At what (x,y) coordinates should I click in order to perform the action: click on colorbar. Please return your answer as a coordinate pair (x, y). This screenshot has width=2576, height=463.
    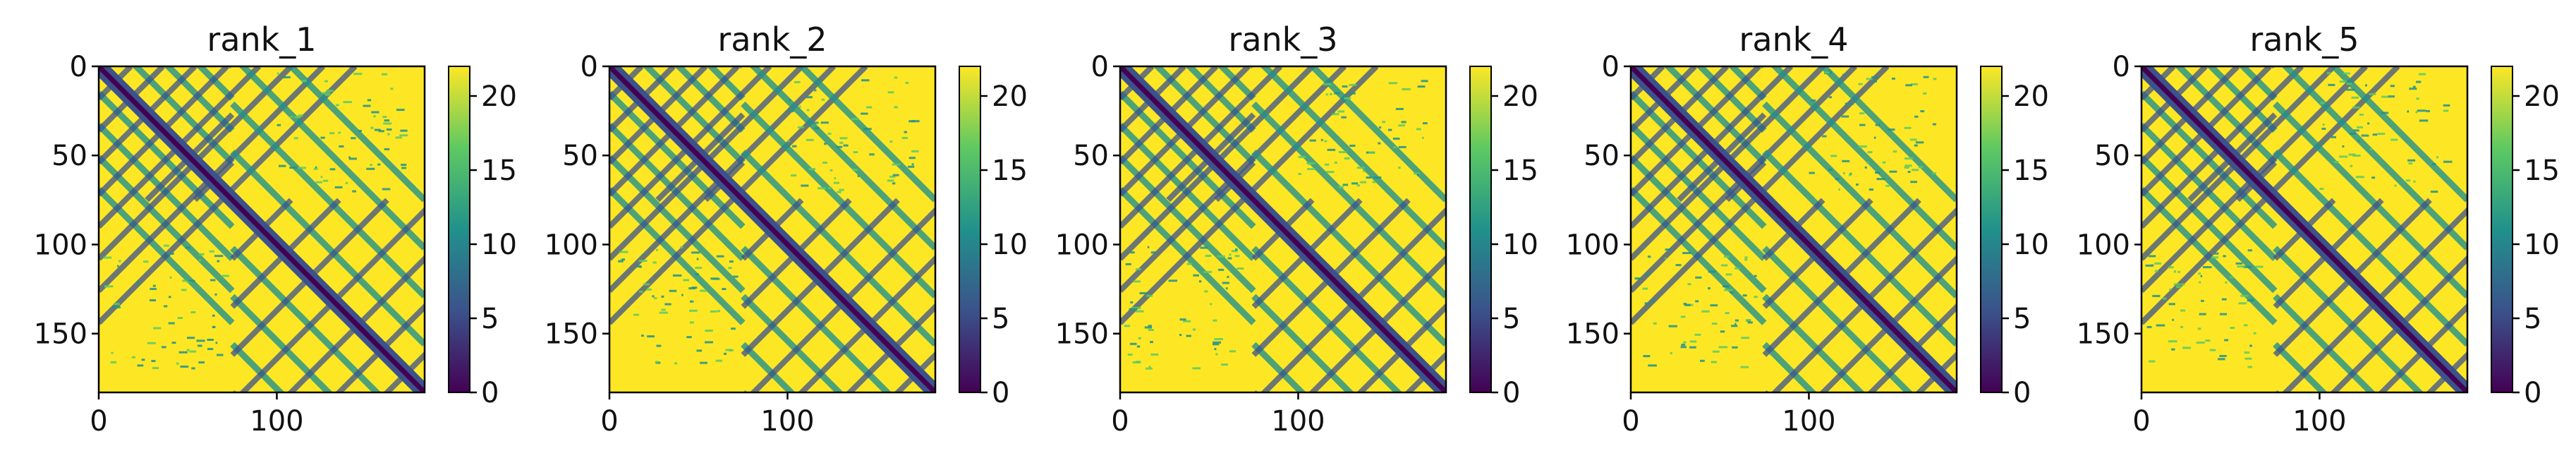
    Looking at the image, I should click on (2502, 229).